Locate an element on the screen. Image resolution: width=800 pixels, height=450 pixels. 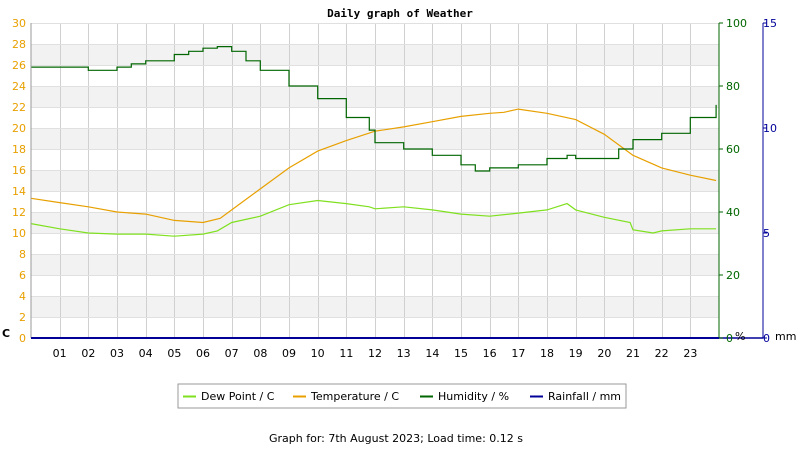
x-tick-label: 14 is located at coordinates (432, 353).